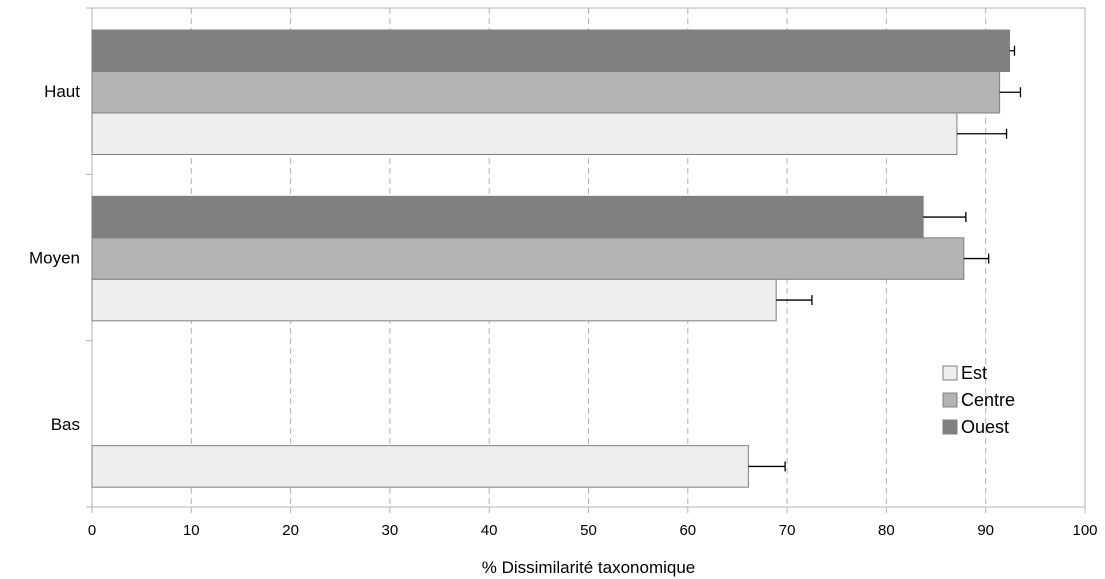 The image size is (1105, 579). What do you see at coordinates (191, 530) in the screenshot?
I see `x-tick-label: 10` at bounding box center [191, 530].